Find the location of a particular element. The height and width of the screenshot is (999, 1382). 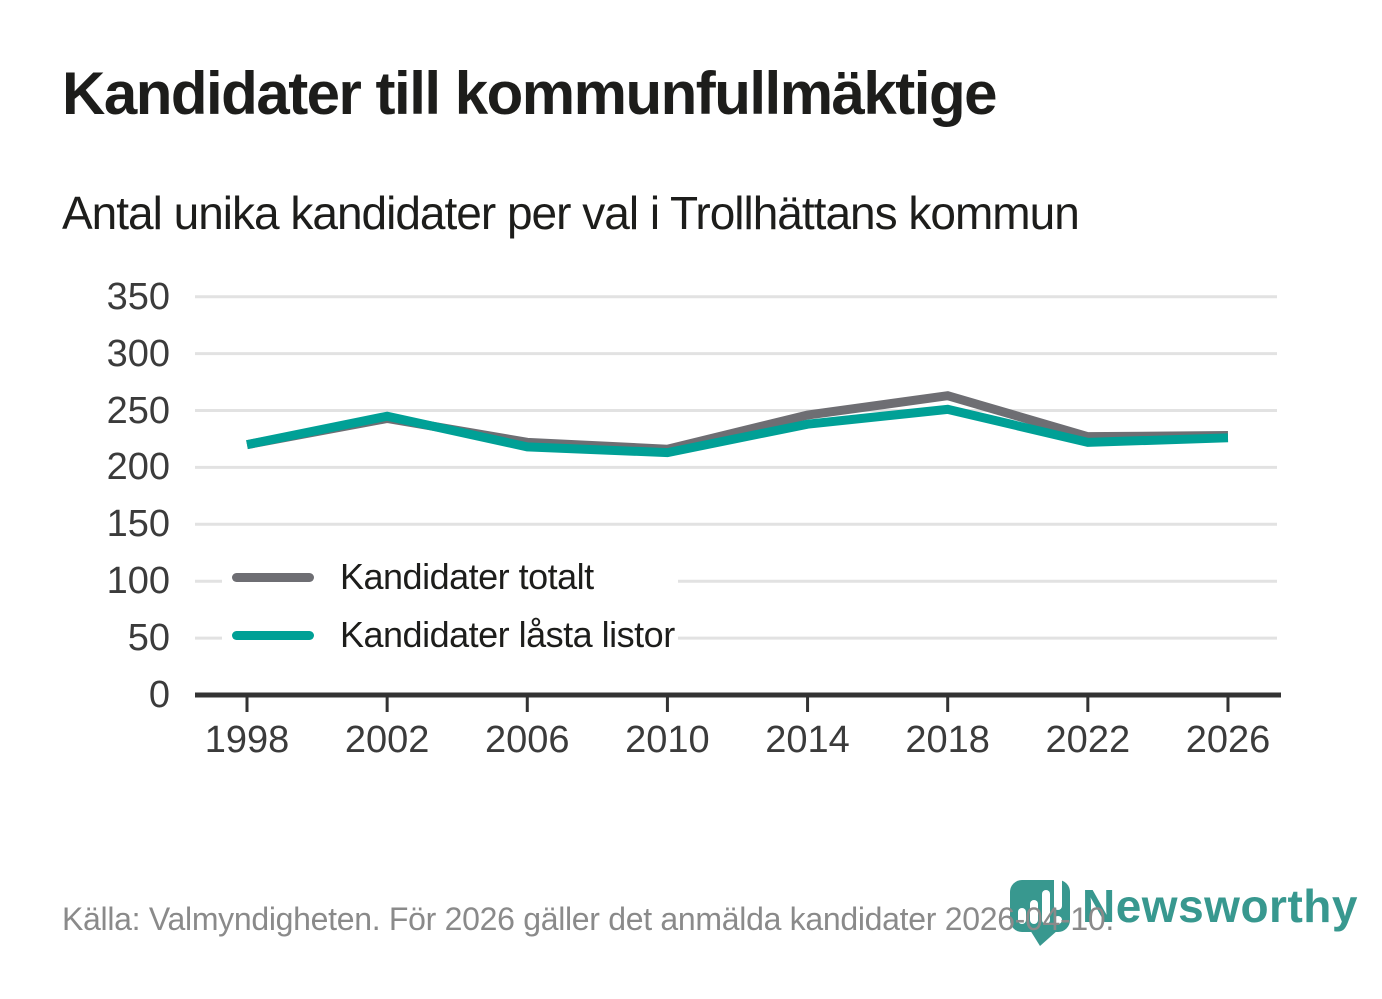

y-axis-tick-label: 300 is located at coordinates (138, 353).